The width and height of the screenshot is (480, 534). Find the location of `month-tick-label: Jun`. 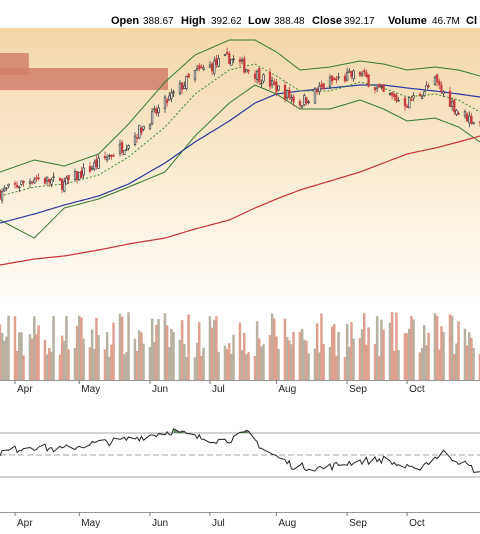

month-tick-label: Jun is located at coordinates (160, 389).